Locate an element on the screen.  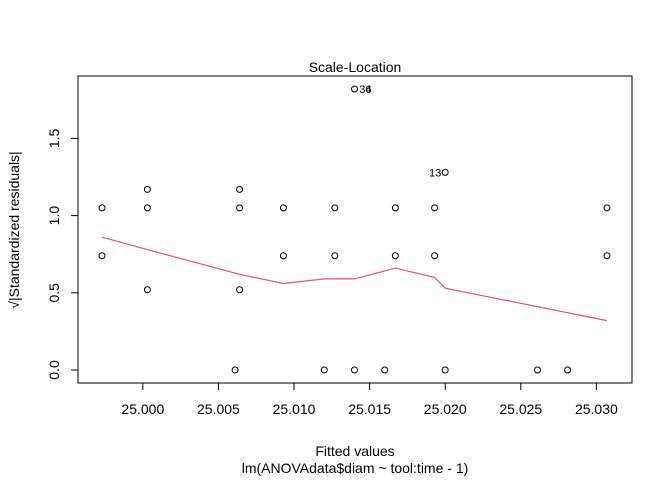
point-label: 36 is located at coordinates (365, 90).